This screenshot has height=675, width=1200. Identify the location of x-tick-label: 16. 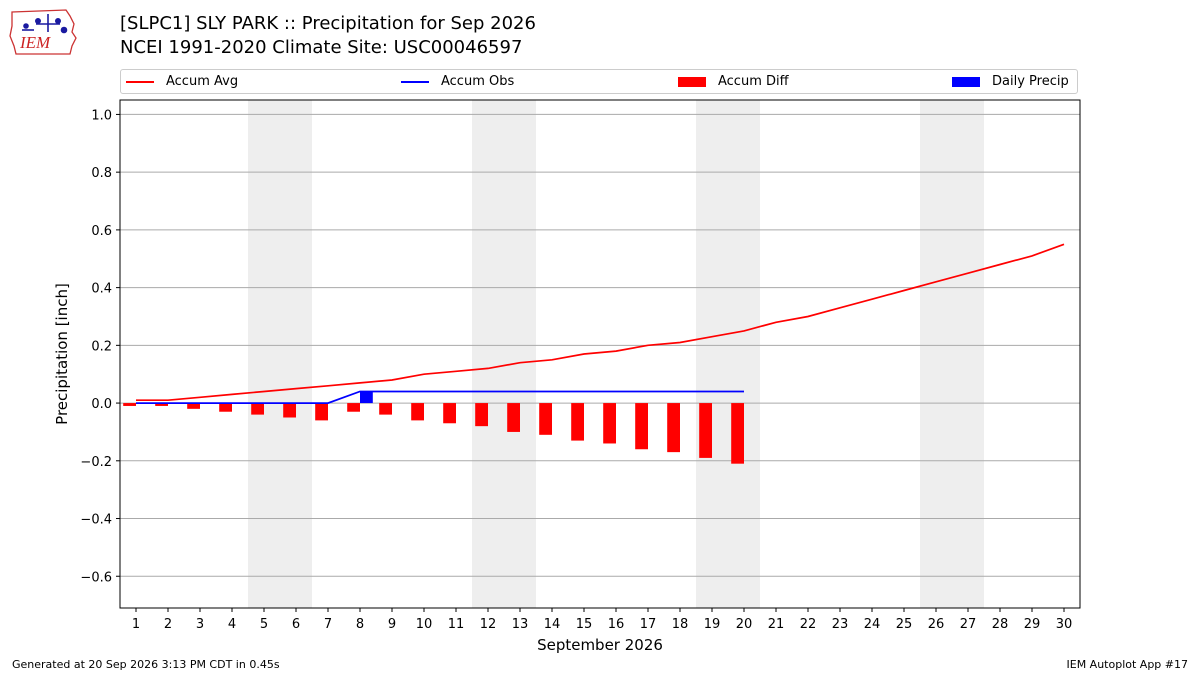
(616, 624).